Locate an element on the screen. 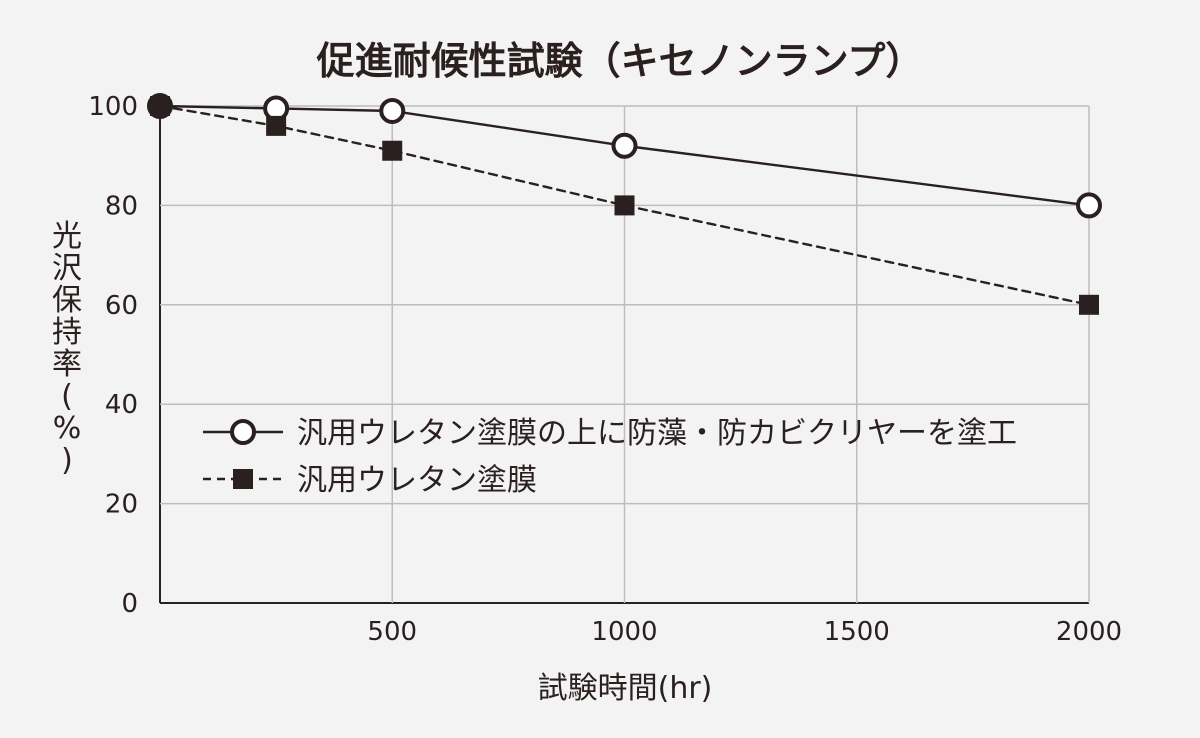  x-tick-label-500: 500 is located at coordinates (392, 632).